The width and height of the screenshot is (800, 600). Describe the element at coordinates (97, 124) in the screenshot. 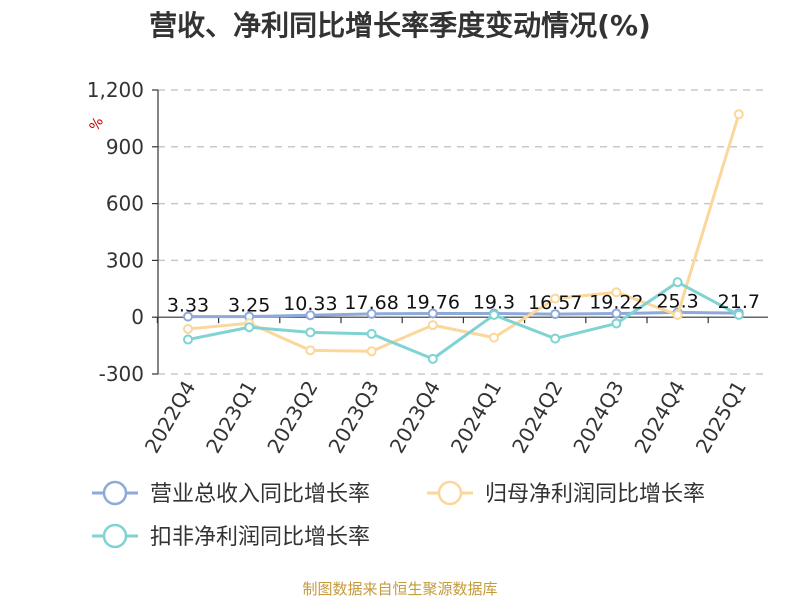

I see `y-unit-label: %` at that location.